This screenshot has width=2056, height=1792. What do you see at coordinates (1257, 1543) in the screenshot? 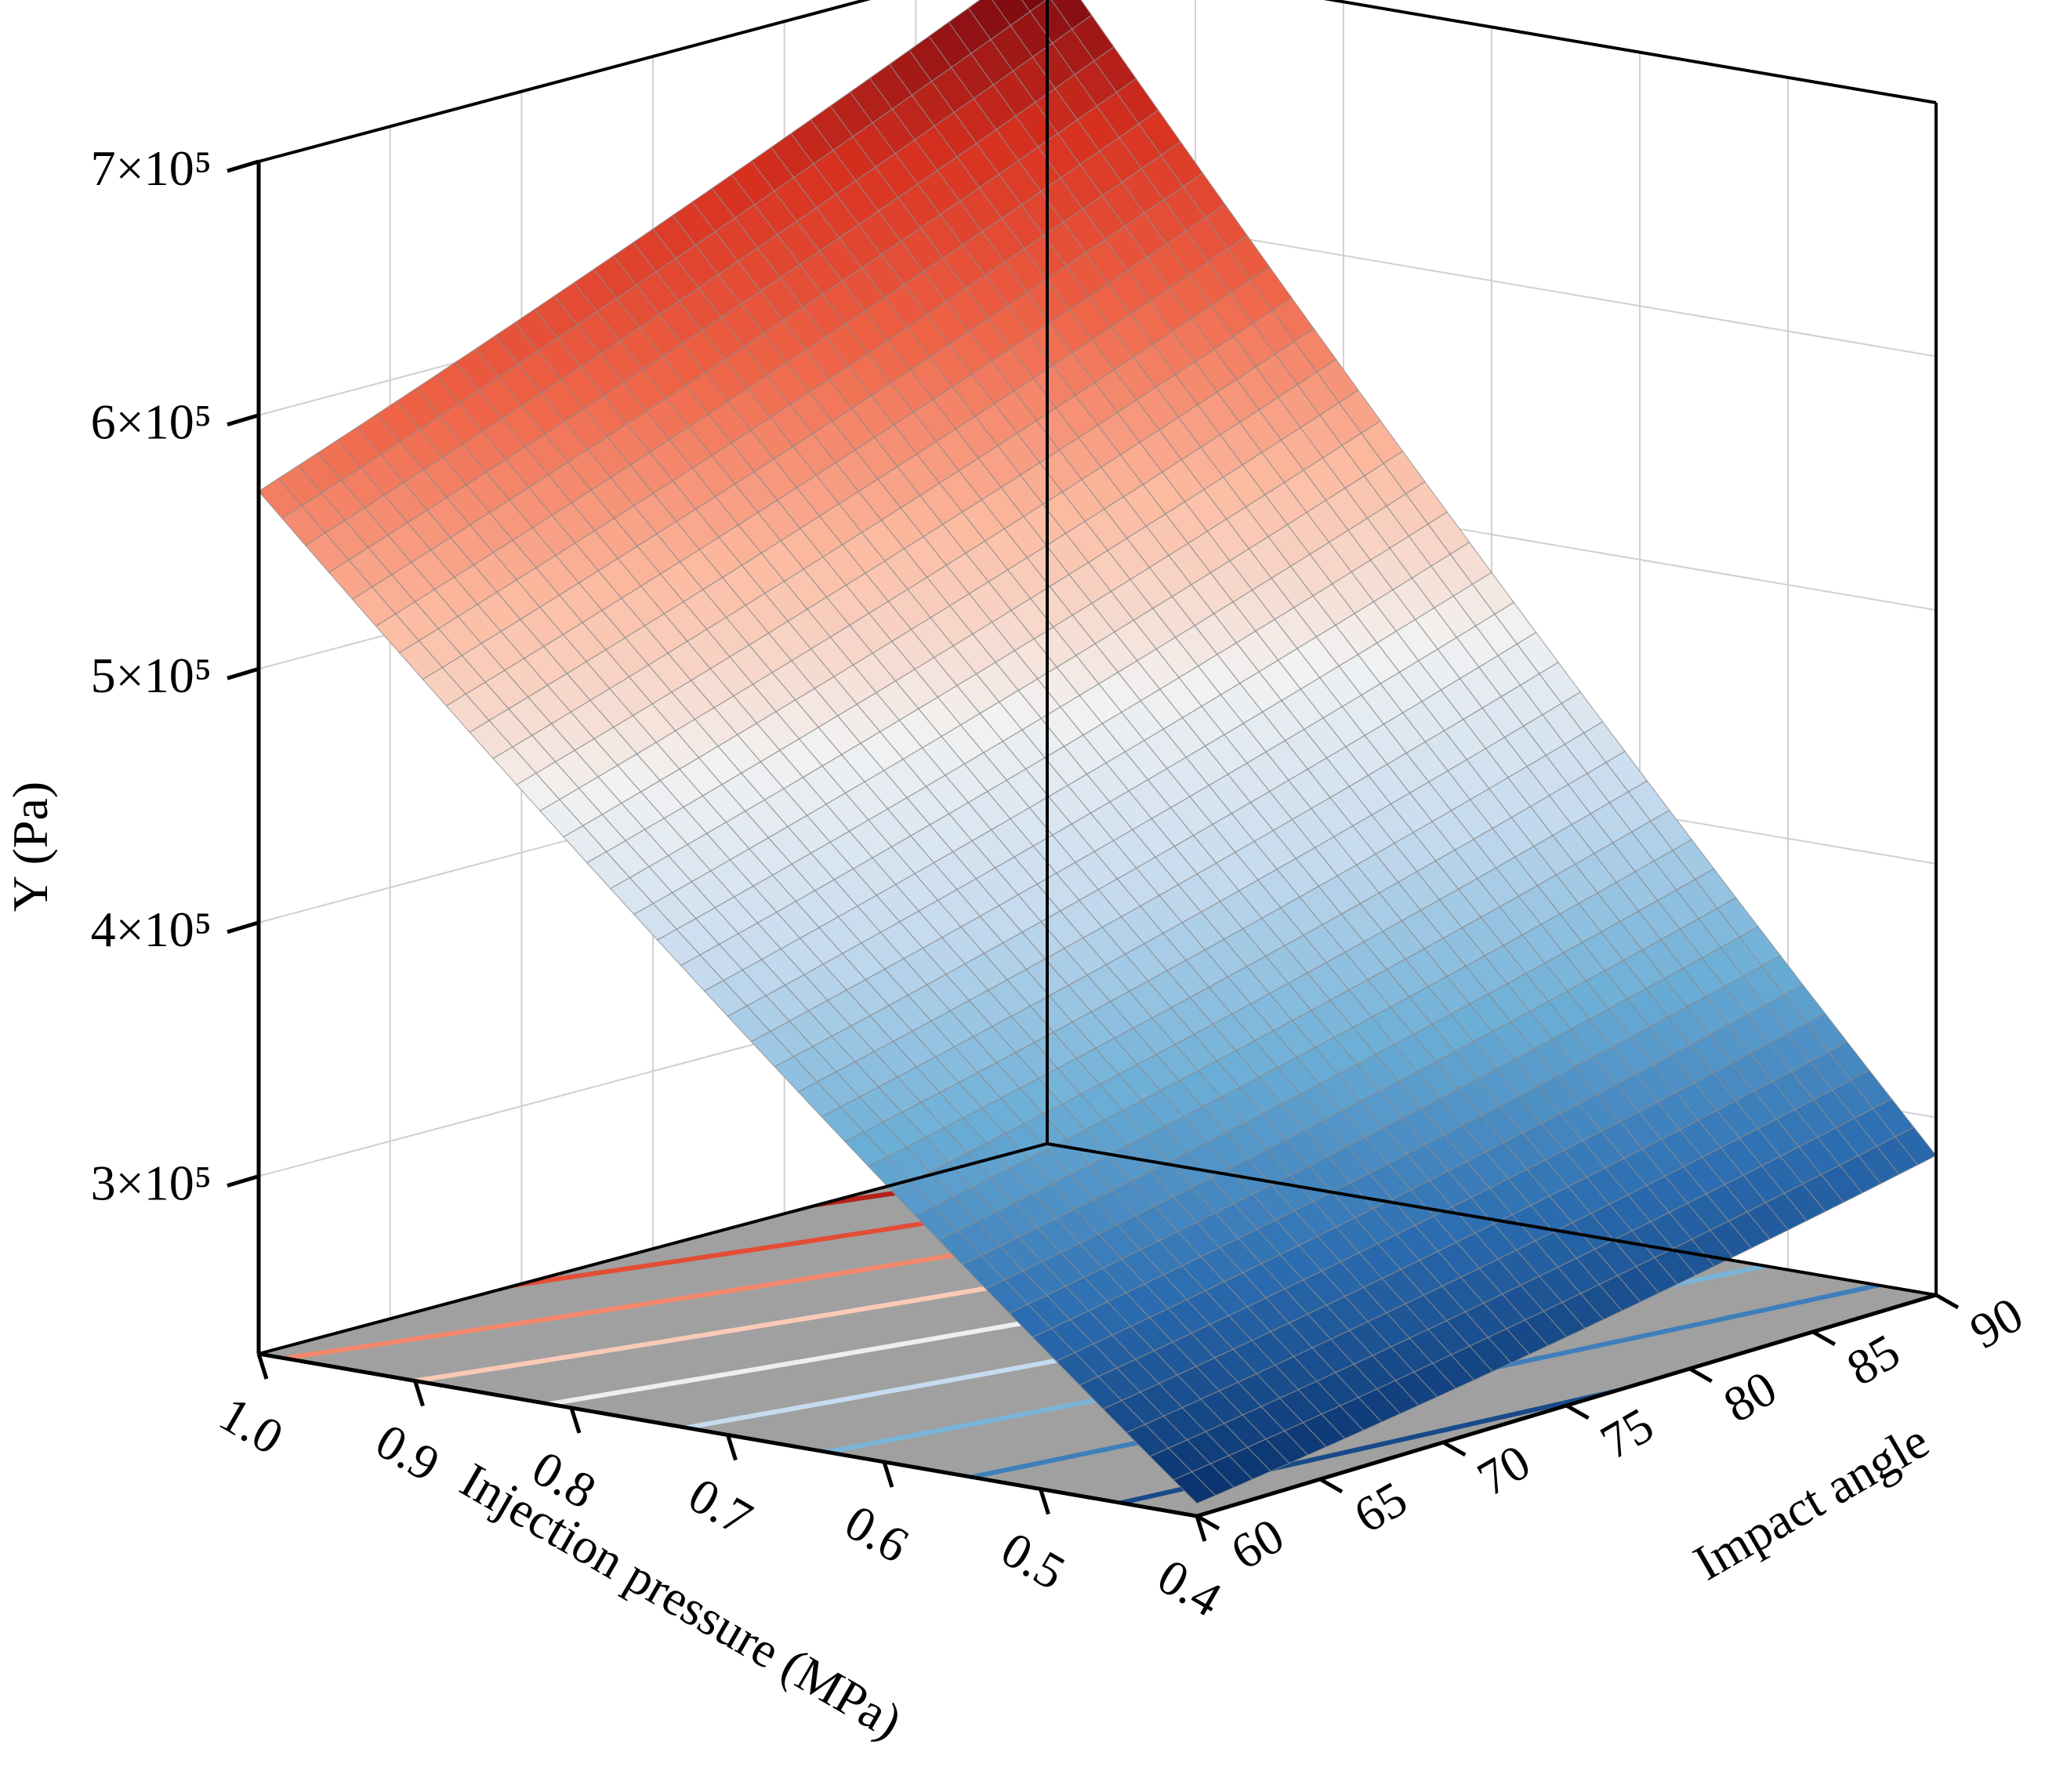
I see `y-tick-label: 60` at bounding box center [1257, 1543].